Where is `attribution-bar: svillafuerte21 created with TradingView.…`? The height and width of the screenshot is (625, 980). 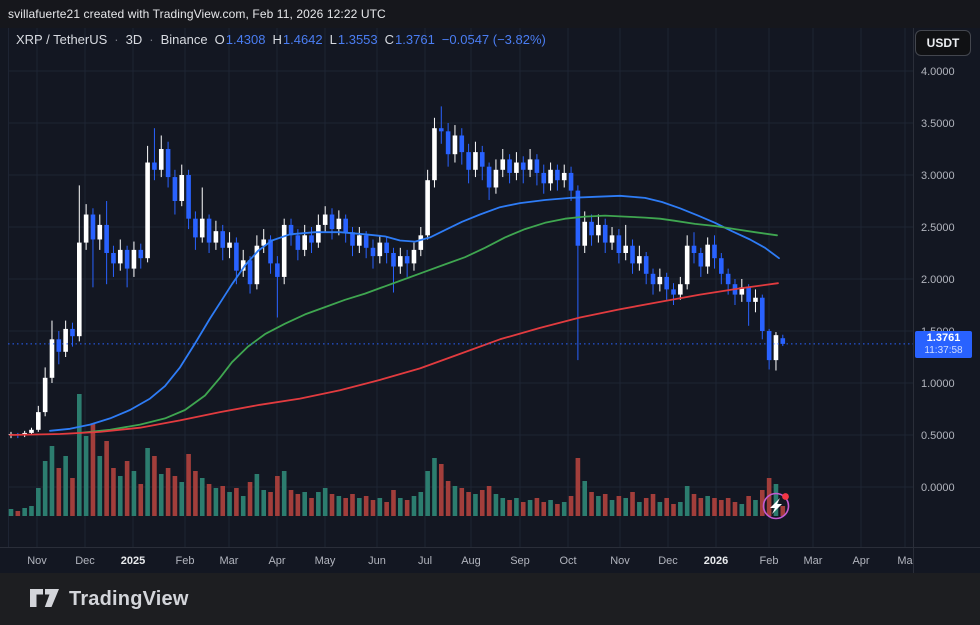
attribution-bar: svillafuerte21 created with TradingView.… is located at coordinates (490, 14).